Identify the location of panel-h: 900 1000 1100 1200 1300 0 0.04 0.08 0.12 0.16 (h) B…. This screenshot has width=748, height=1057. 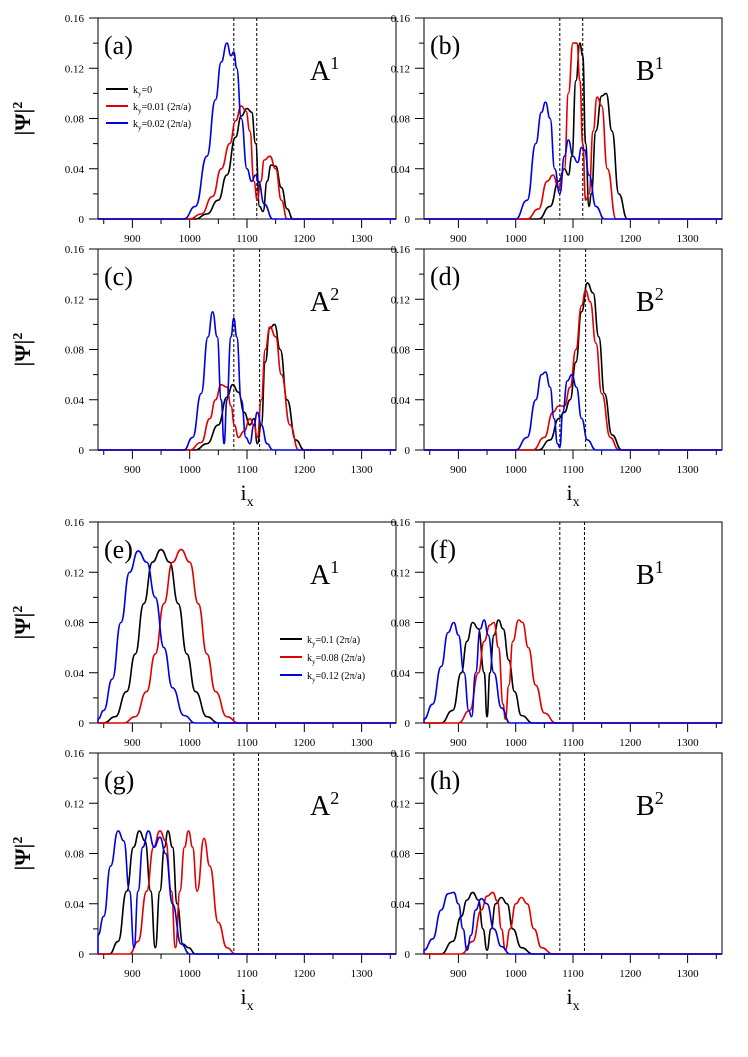
(557, 881).